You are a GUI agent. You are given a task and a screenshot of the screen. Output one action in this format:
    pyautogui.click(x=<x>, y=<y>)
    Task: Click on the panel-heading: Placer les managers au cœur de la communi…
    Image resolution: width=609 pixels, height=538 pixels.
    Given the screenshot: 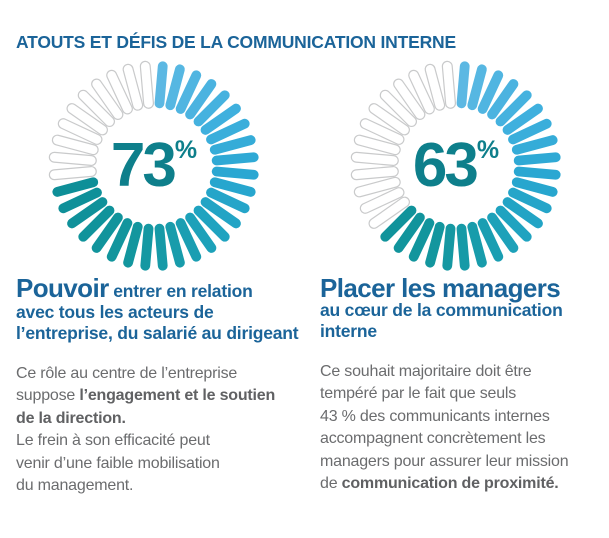 What is the action you would take?
    pyautogui.click(x=441, y=307)
    